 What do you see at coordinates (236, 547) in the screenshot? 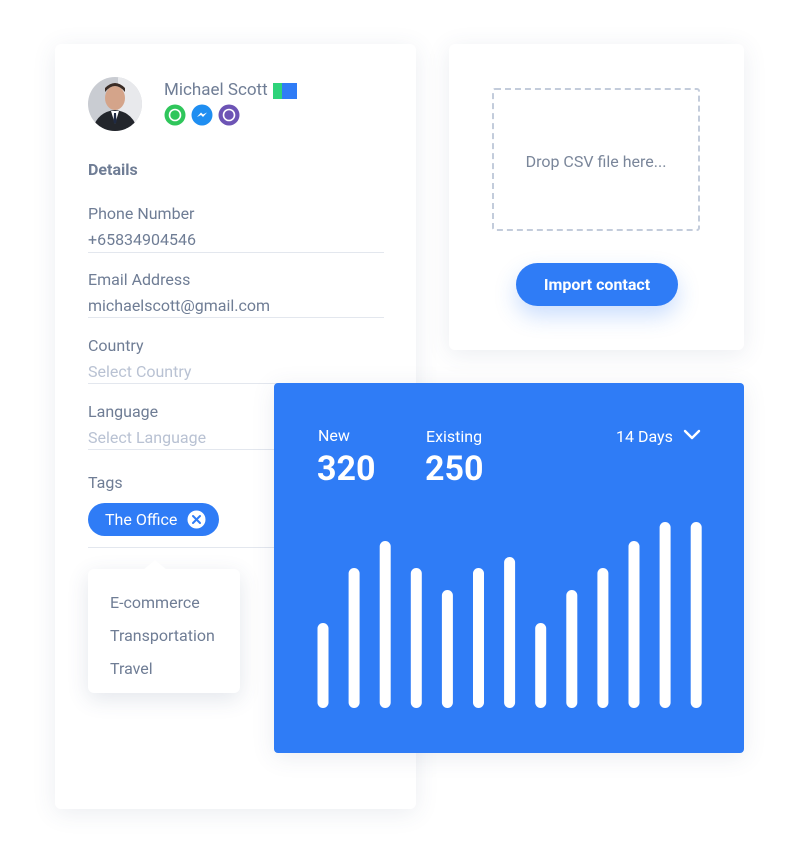
I see `tags-underline` at bounding box center [236, 547].